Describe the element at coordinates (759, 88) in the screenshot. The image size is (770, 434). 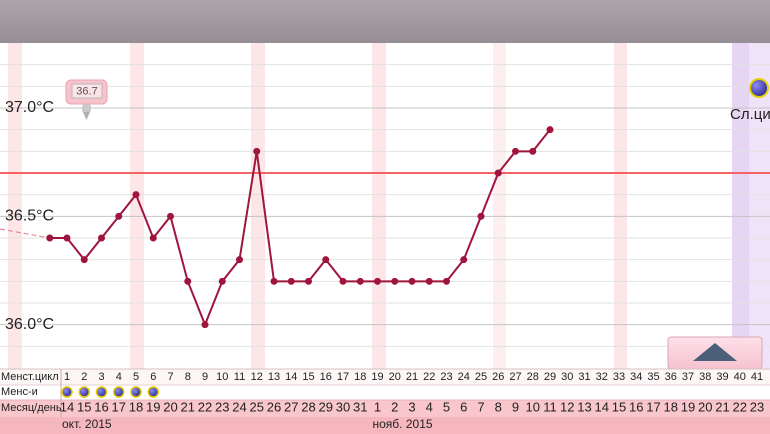
I see `next-cycle-icon` at that location.